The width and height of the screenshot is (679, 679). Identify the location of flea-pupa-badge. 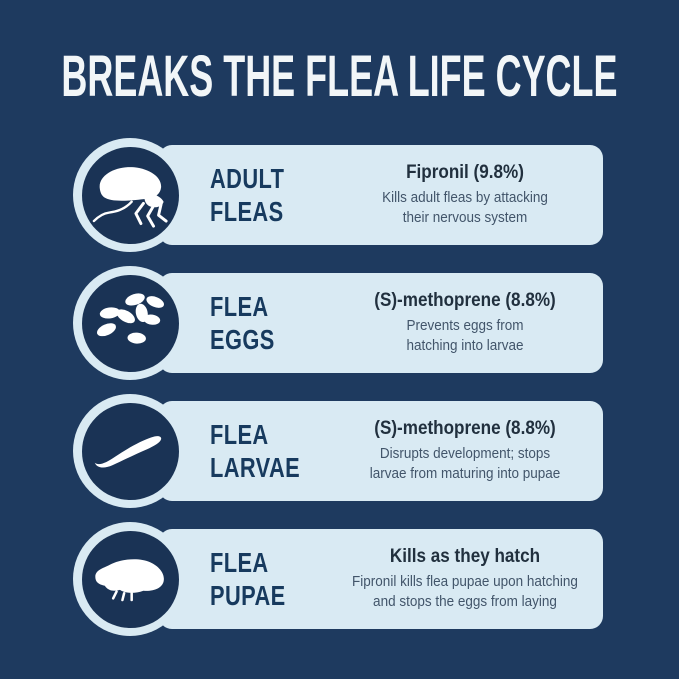
(130, 579).